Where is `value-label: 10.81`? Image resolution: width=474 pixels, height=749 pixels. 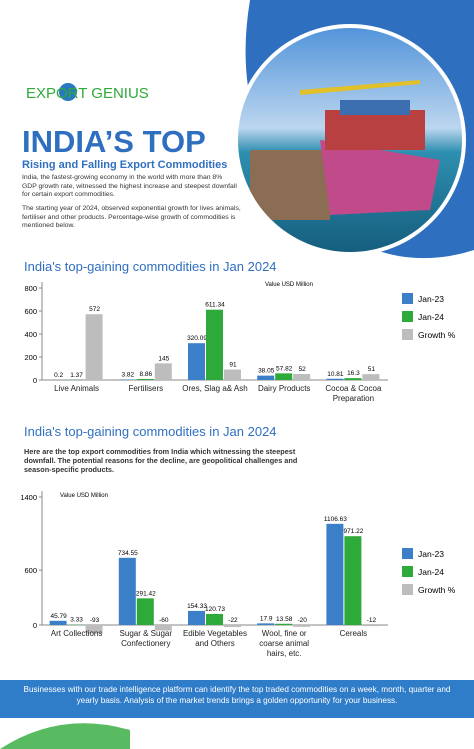 value-label: 10.81 is located at coordinates (335, 374).